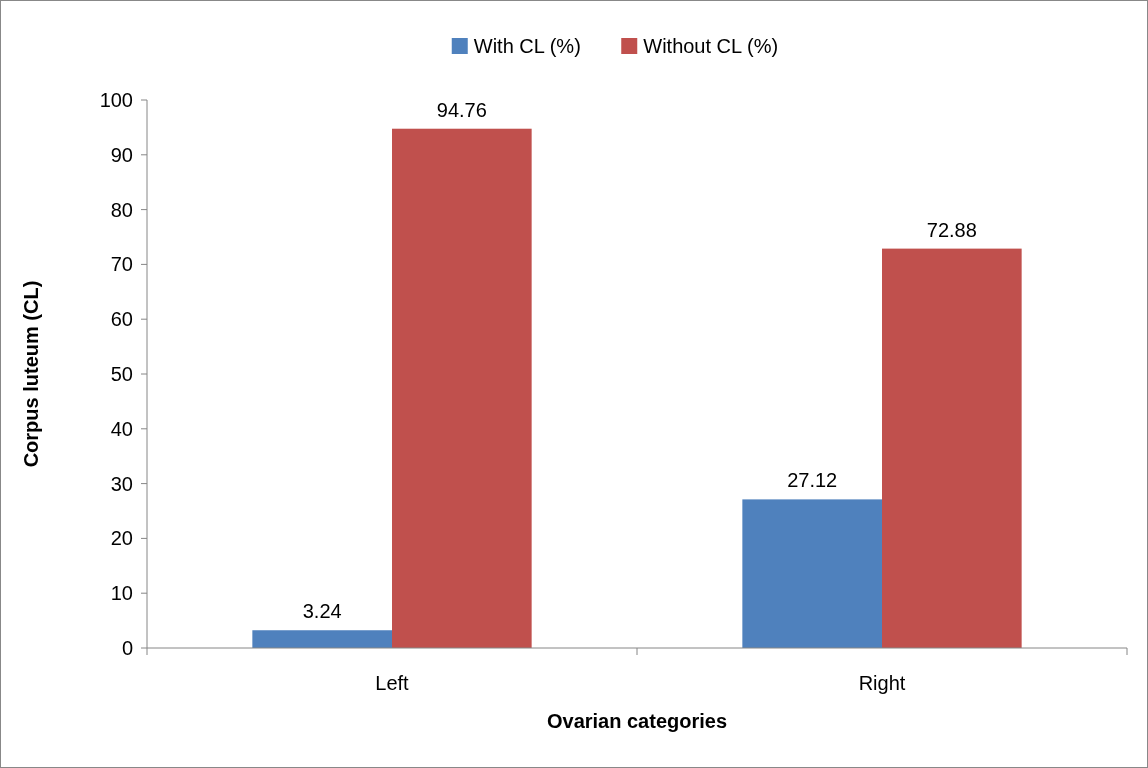 The height and width of the screenshot is (768, 1148). Describe the element at coordinates (121, 209) in the screenshot. I see `y-tick-label: 80` at that location.